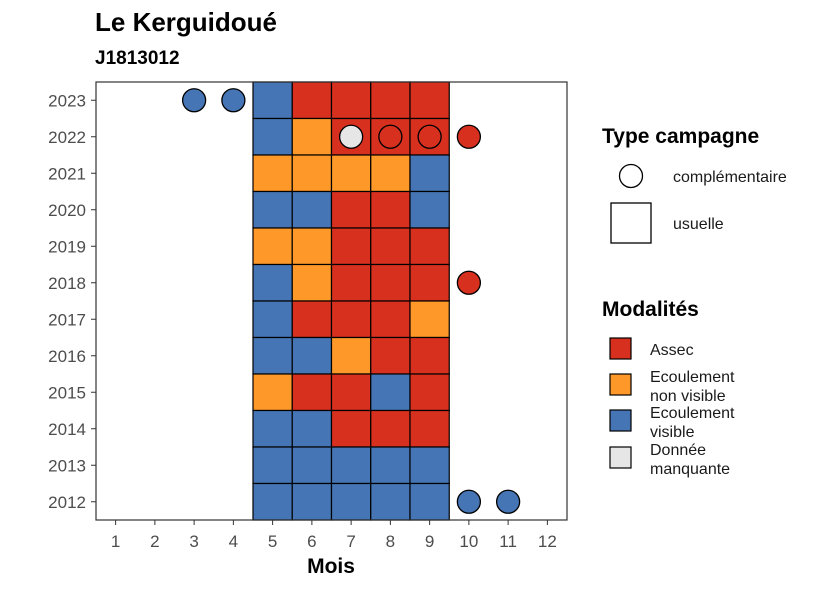 This screenshot has height=590, width=826. What do you see at coordinates (154, 541) in the screenshot?
I see `x-tick-label-2: 2` at bounding box center [154, 541].